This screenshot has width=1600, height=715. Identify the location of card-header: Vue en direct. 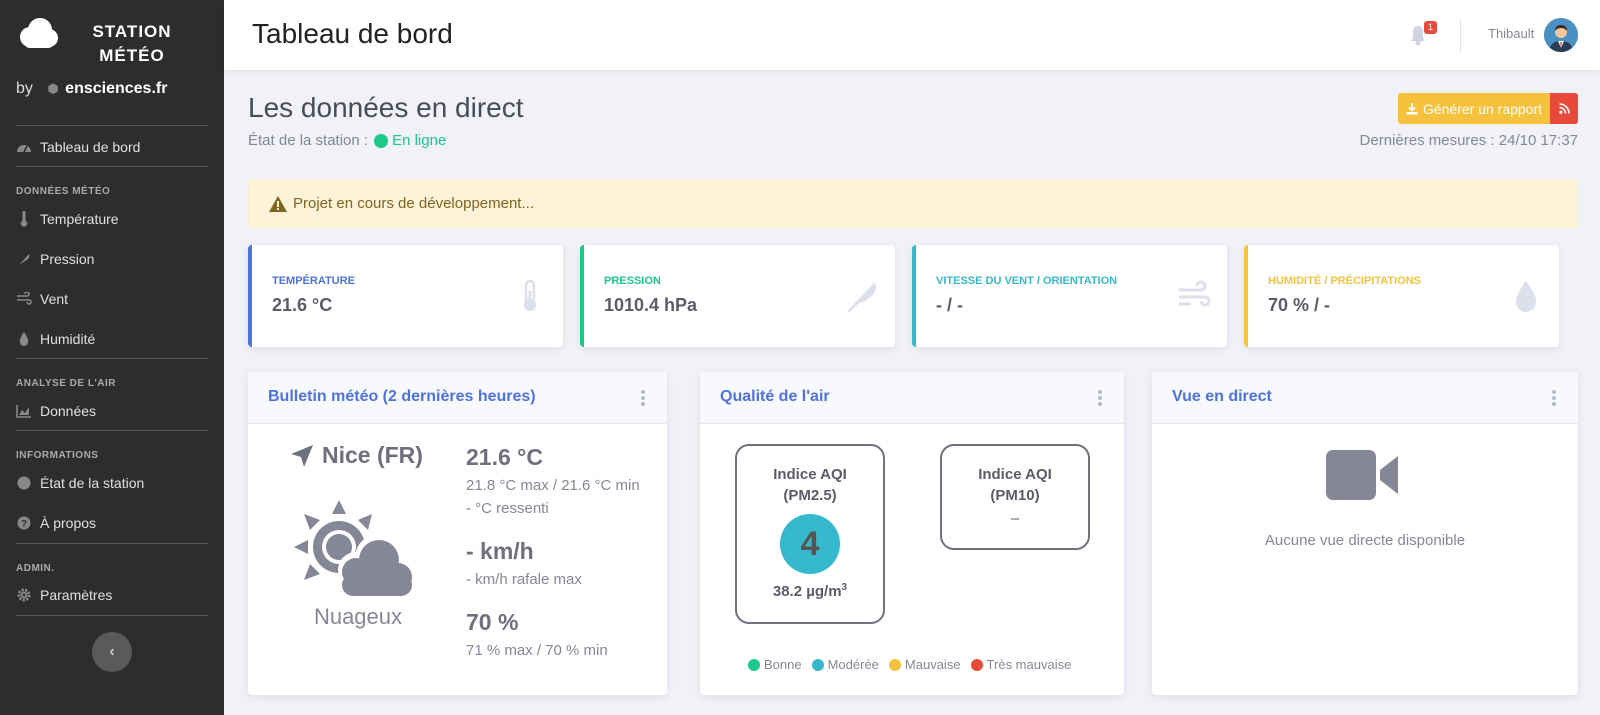
(1365, 398).